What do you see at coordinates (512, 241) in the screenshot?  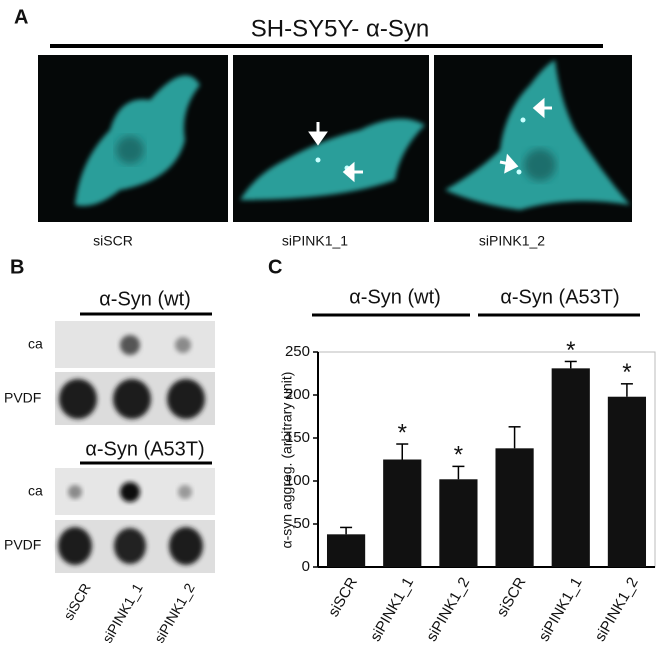 I see `image-label: siPINK1_2` at bounding box center [512, 241].